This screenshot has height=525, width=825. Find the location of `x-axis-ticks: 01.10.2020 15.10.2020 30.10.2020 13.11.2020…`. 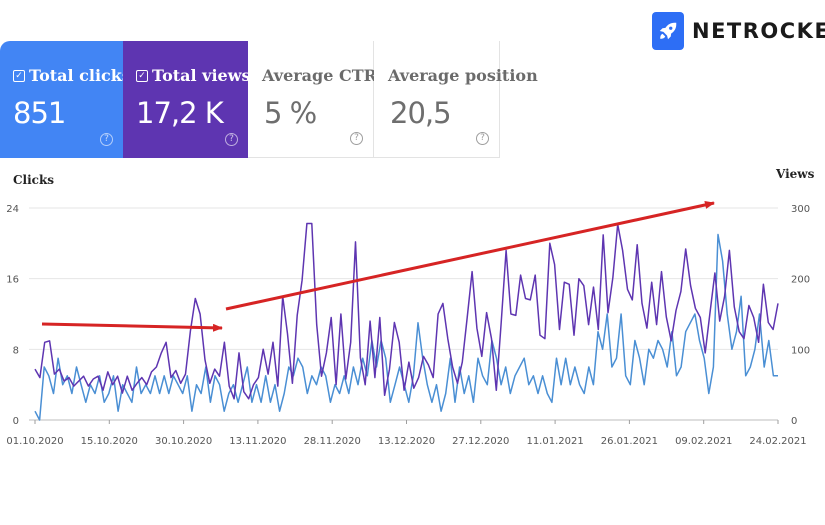

x-axis-ticks: 01.10.2020 15.10.2020 30.10.2020 13.11.2020… is located at coordinates (406, 433).